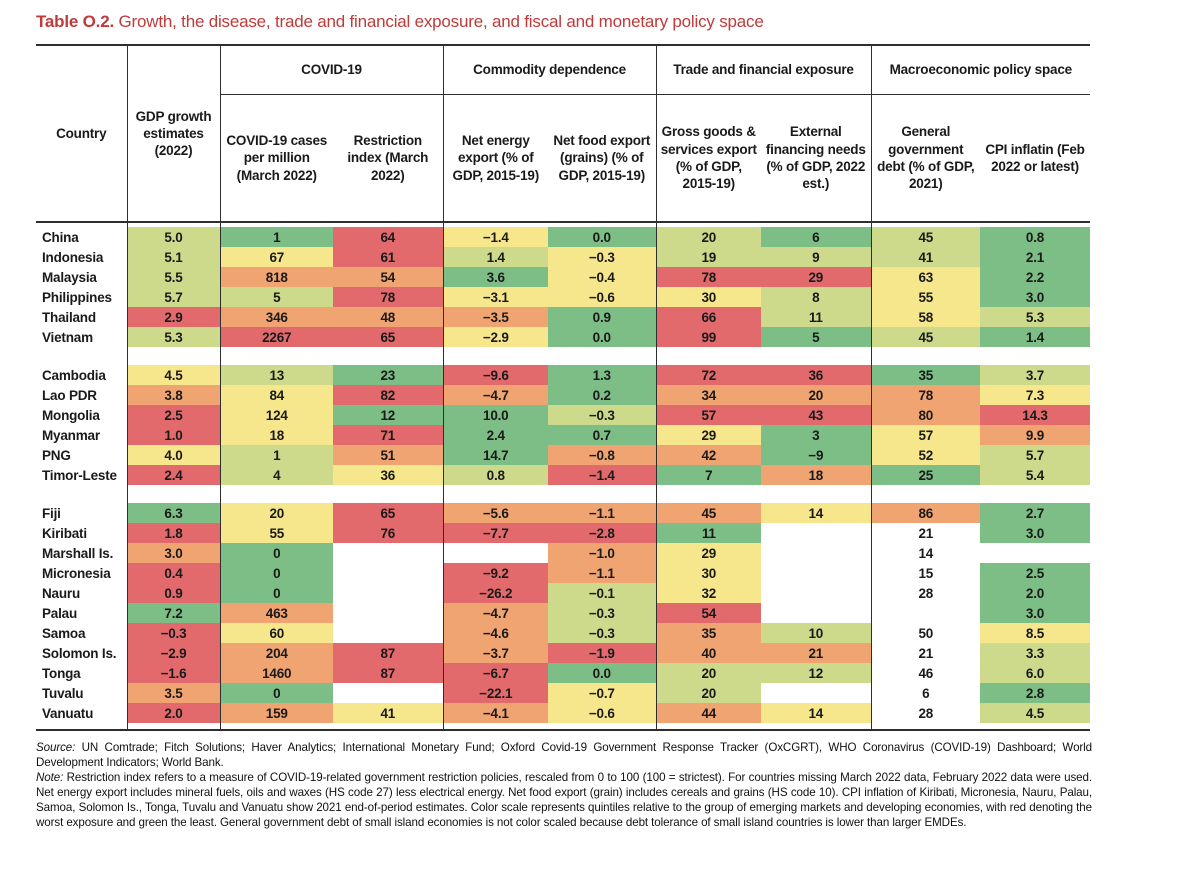 This screenshot has width=1200, height=876. Describe the element at coordinates (1035, 455) in the screenshot. I see `value-cell: 5.7` at that location.